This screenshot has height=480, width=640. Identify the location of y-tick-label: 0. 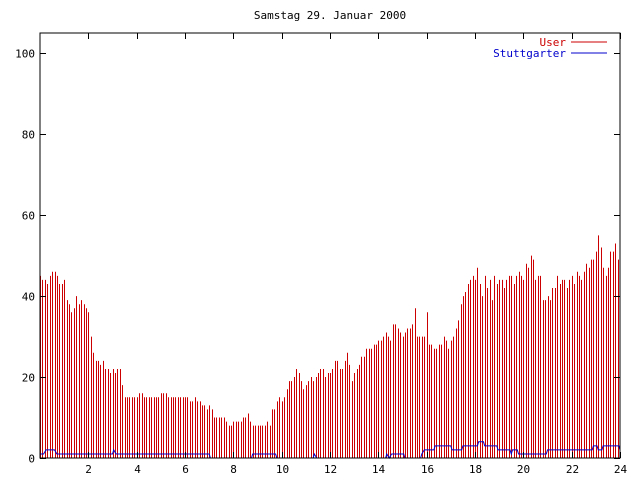
(31, 459).